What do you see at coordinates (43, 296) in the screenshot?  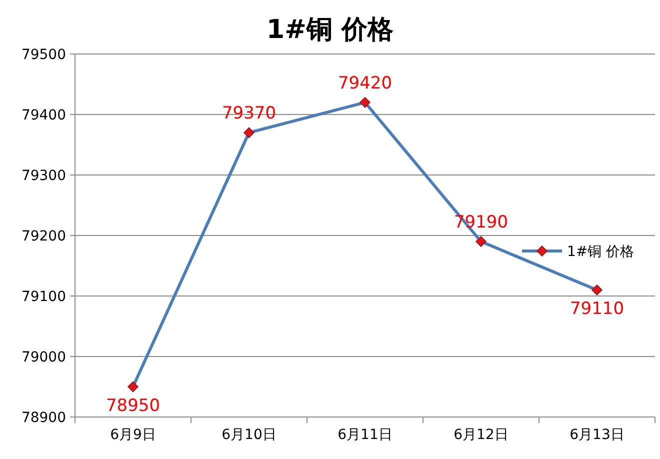 I see `y-tick-label: 79100` at bounding box center [43, 296].